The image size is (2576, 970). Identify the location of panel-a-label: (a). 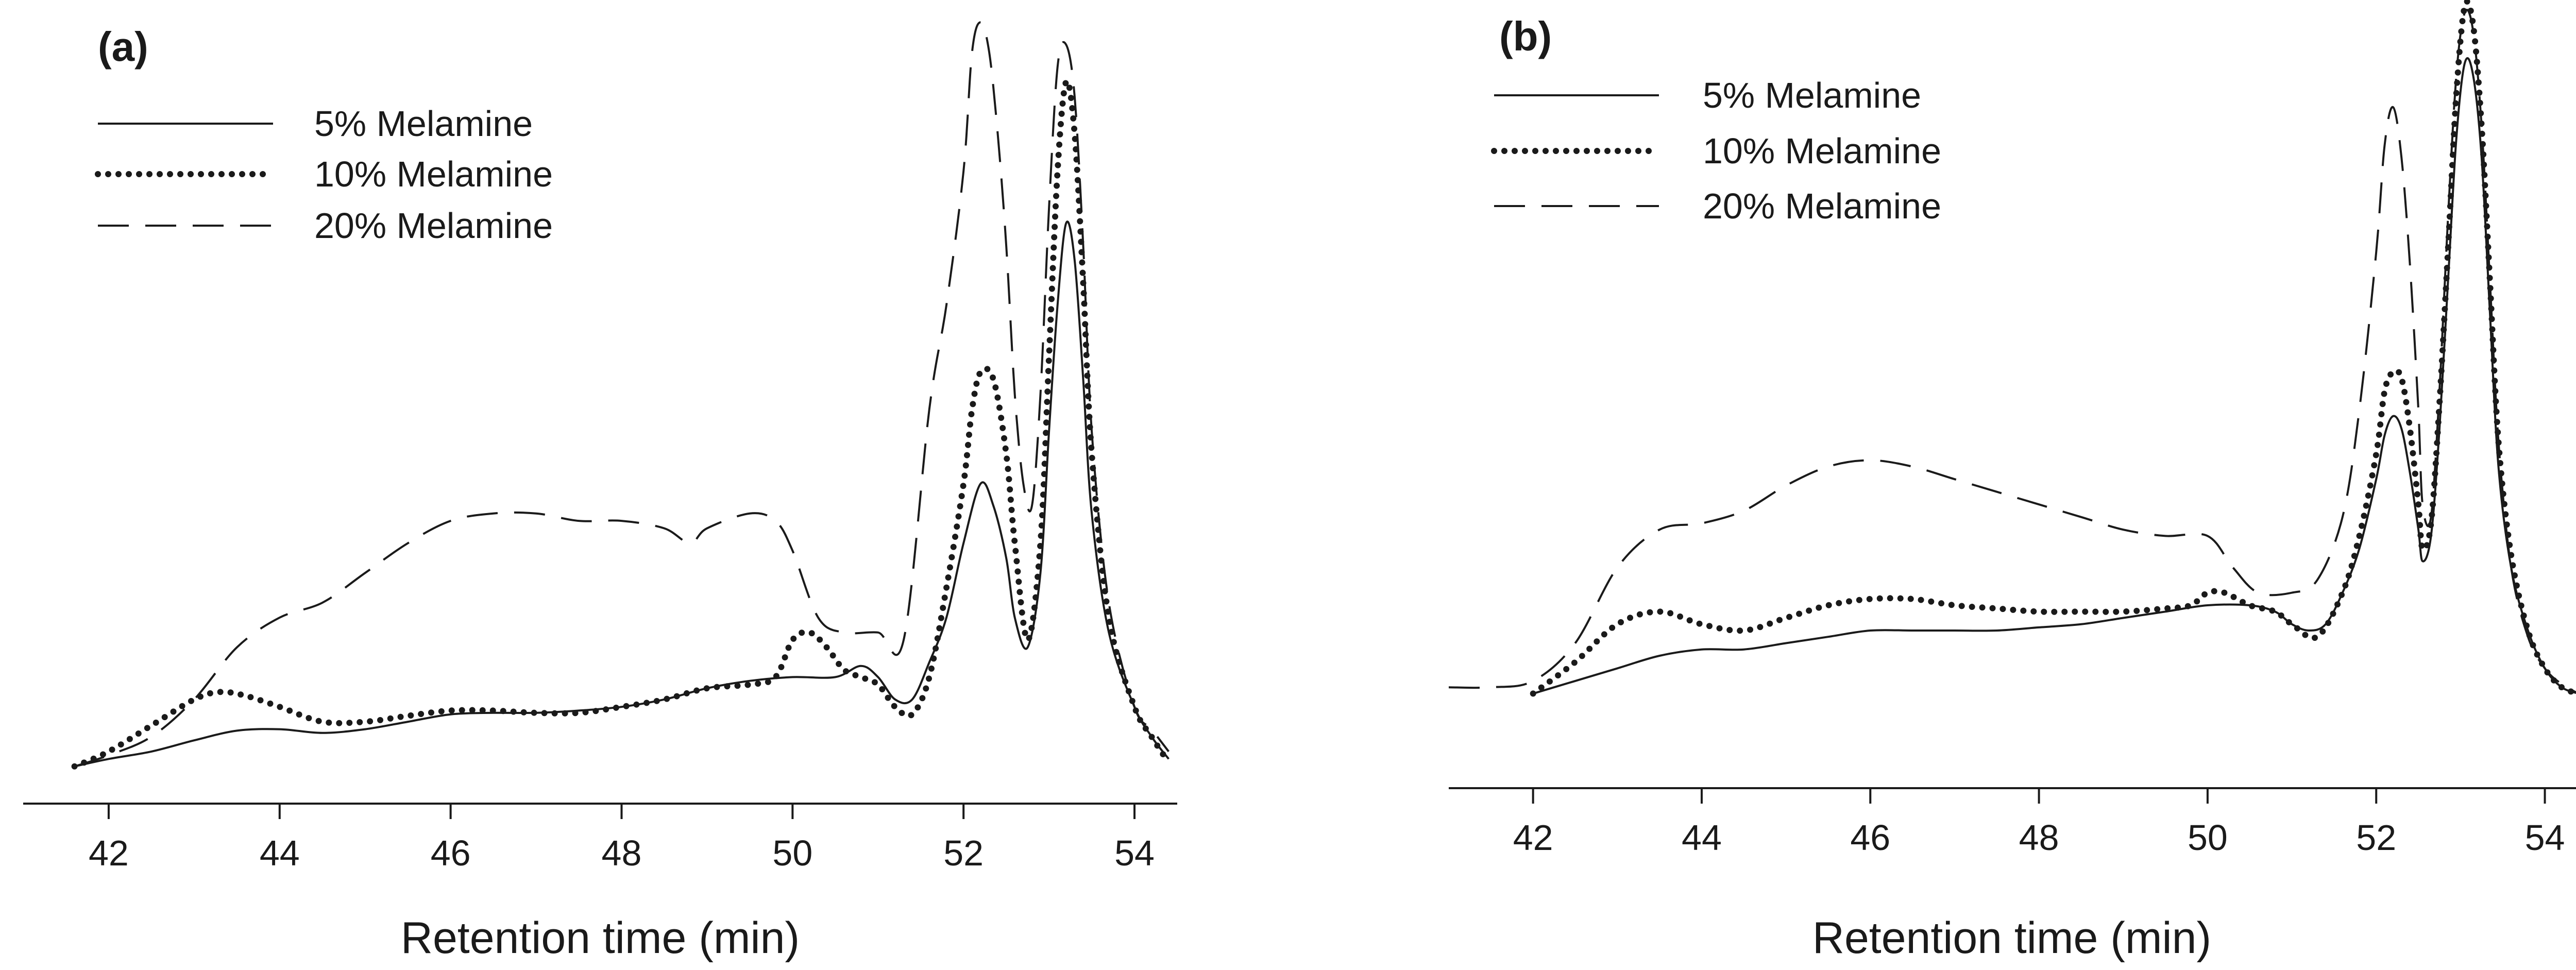
(123, 47).